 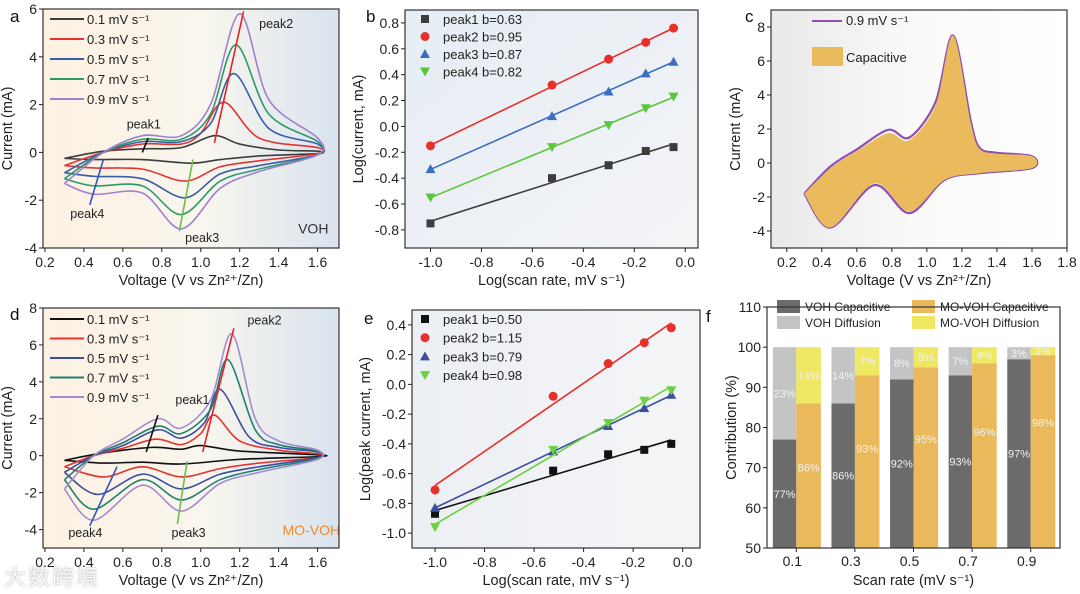 What do you see at coordinates (390, 49) in the screenshot?
I see `y-tick-label: 0.6` at bounding box center [390, 49].